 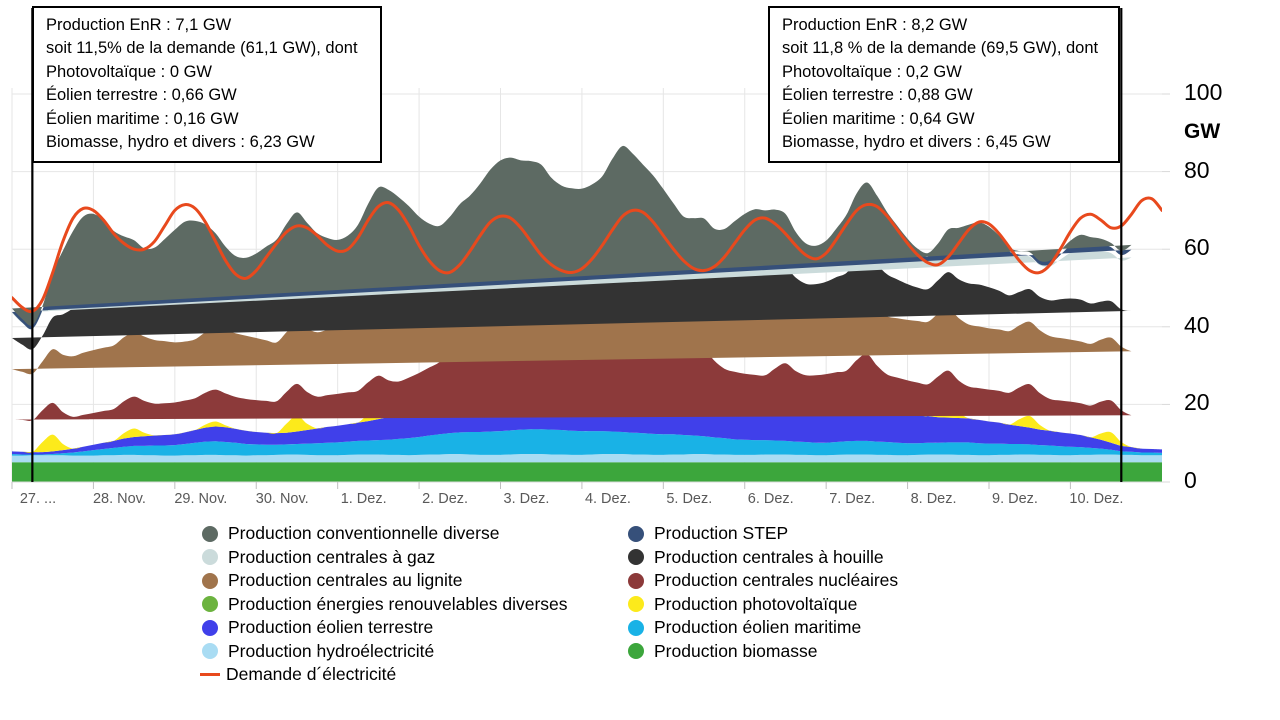 What do you see at coordinates (689, 499) in the screenshot?
I see `x-axis-tick-label: 5. Dez.` at bounding box center [689, 499].